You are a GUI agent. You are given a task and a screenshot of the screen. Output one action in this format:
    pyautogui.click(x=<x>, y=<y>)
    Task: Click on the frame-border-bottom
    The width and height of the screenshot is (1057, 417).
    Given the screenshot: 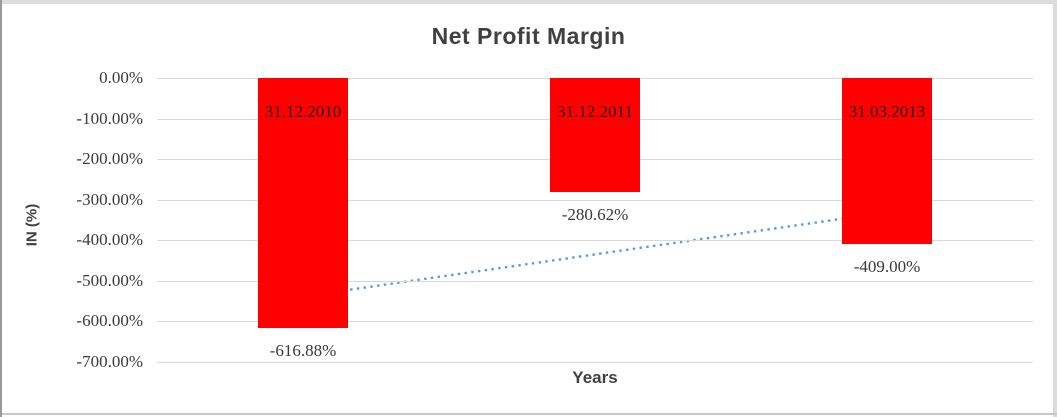 What is the action you would take?
    pyautogui.click(x=528, y=414)
    